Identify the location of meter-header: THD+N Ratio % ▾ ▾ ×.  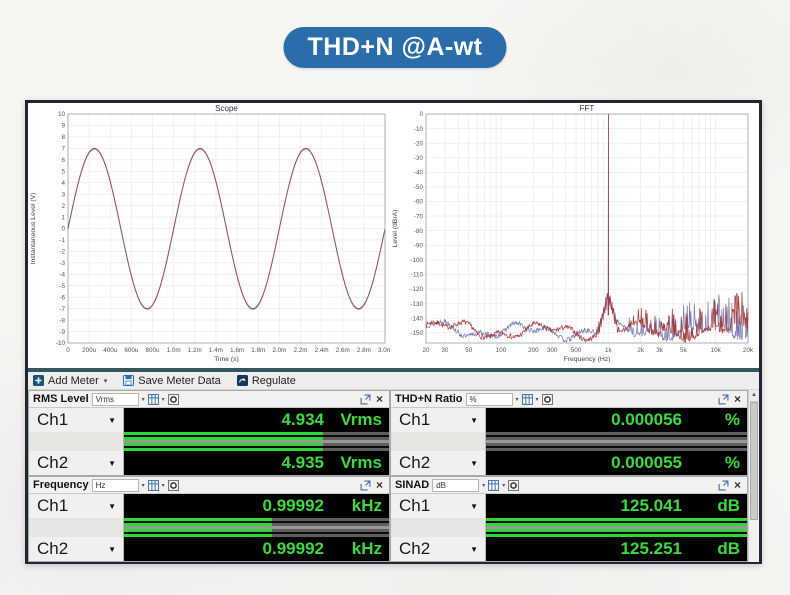
(569, 399).